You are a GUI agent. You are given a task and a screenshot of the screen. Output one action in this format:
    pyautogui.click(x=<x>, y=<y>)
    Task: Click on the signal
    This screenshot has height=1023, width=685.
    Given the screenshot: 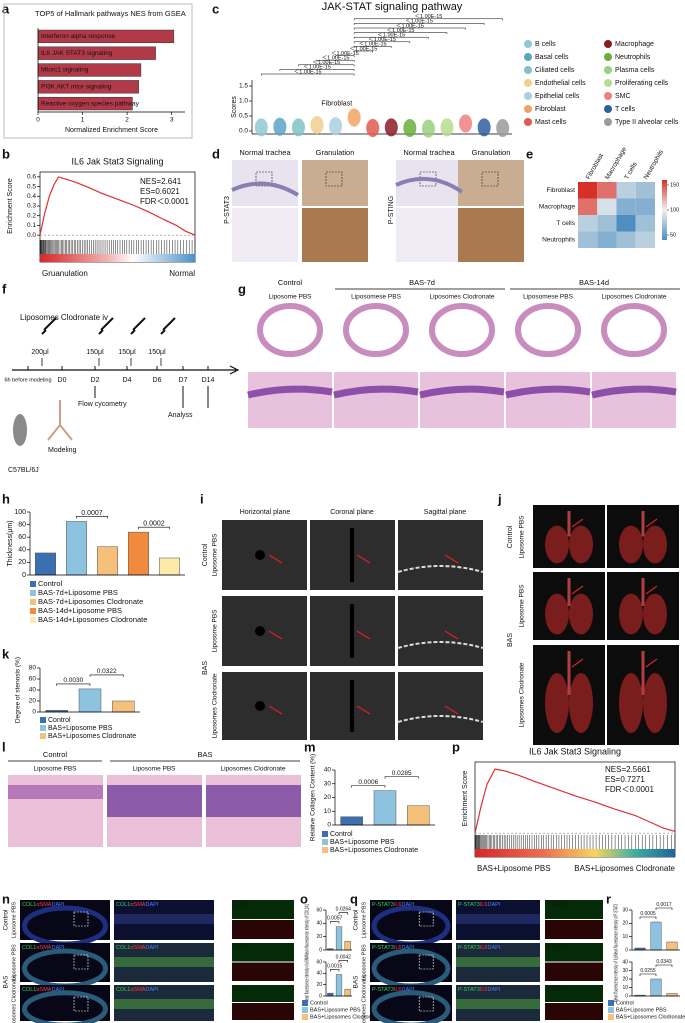 What is the action you would take?
    pyautogui.click(x=164, y=962)
    